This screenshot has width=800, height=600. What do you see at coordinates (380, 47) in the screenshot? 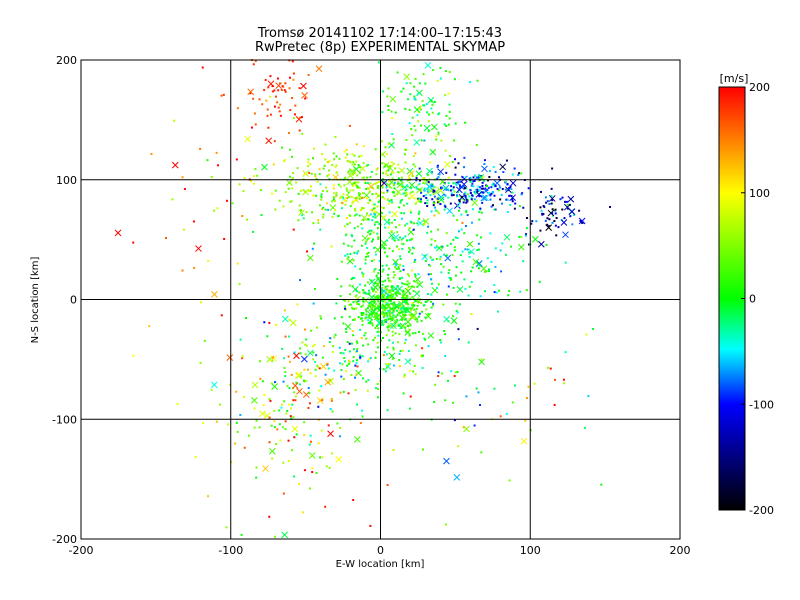
I see `chart-subtitle: RwPretec (8p) EXPERIMENTAL SKYMAP` at bounding box center [380, 47].